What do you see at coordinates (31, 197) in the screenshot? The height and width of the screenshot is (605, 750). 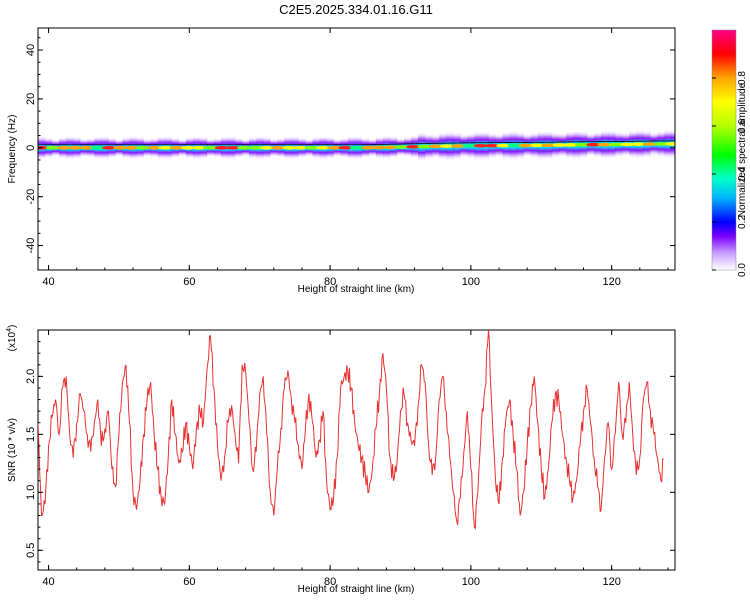 I see `spectrogram-y-tick-label: -20` at bounding box center [31, 197].